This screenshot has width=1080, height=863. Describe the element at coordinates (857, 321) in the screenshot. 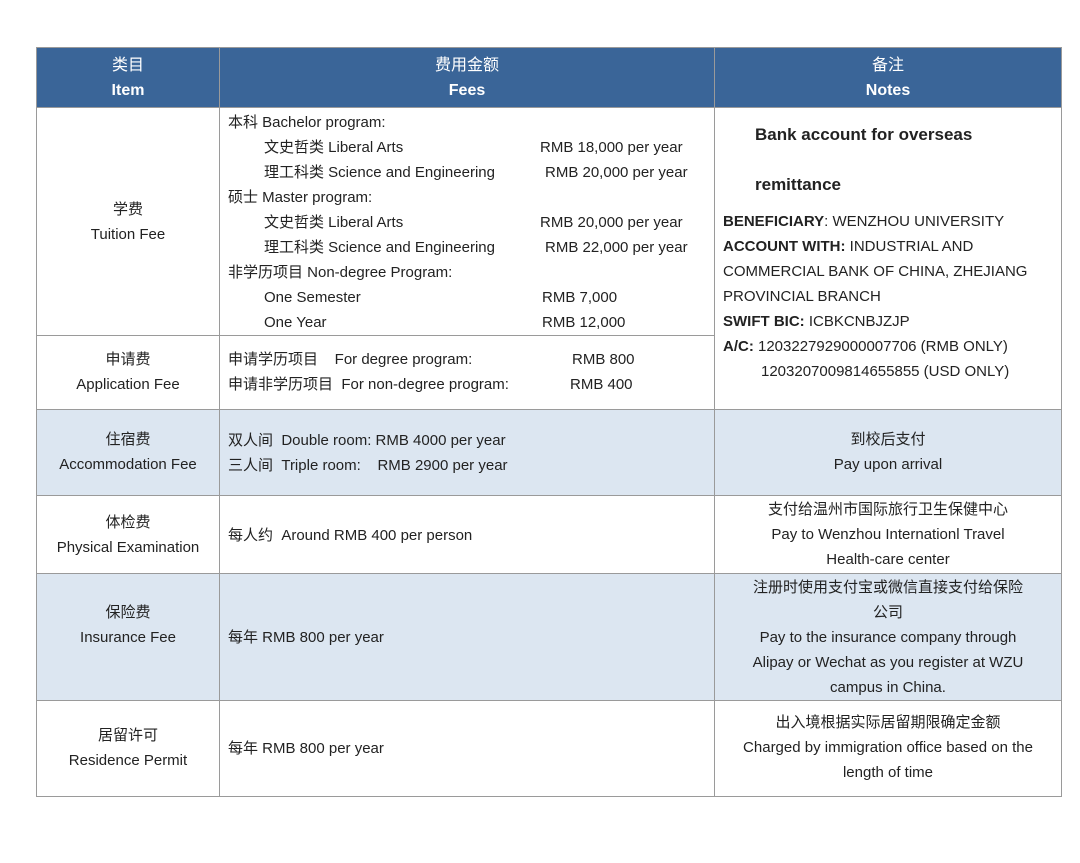

I see `swift-value: ICBKCNBJZJP` at that location.